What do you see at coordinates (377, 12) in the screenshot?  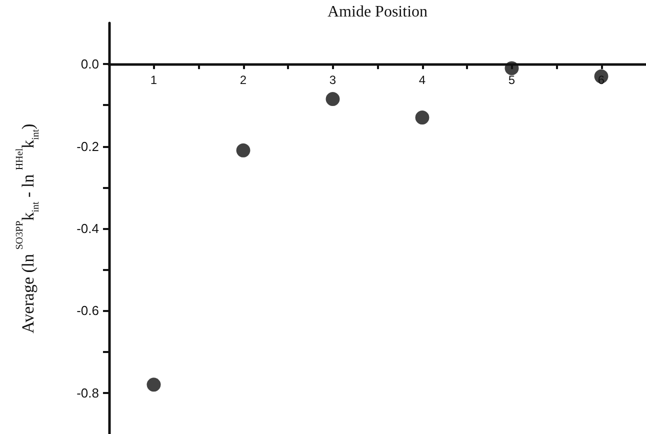 I see `x-axis-title: Amide Position` at bounding box center [377, 12].